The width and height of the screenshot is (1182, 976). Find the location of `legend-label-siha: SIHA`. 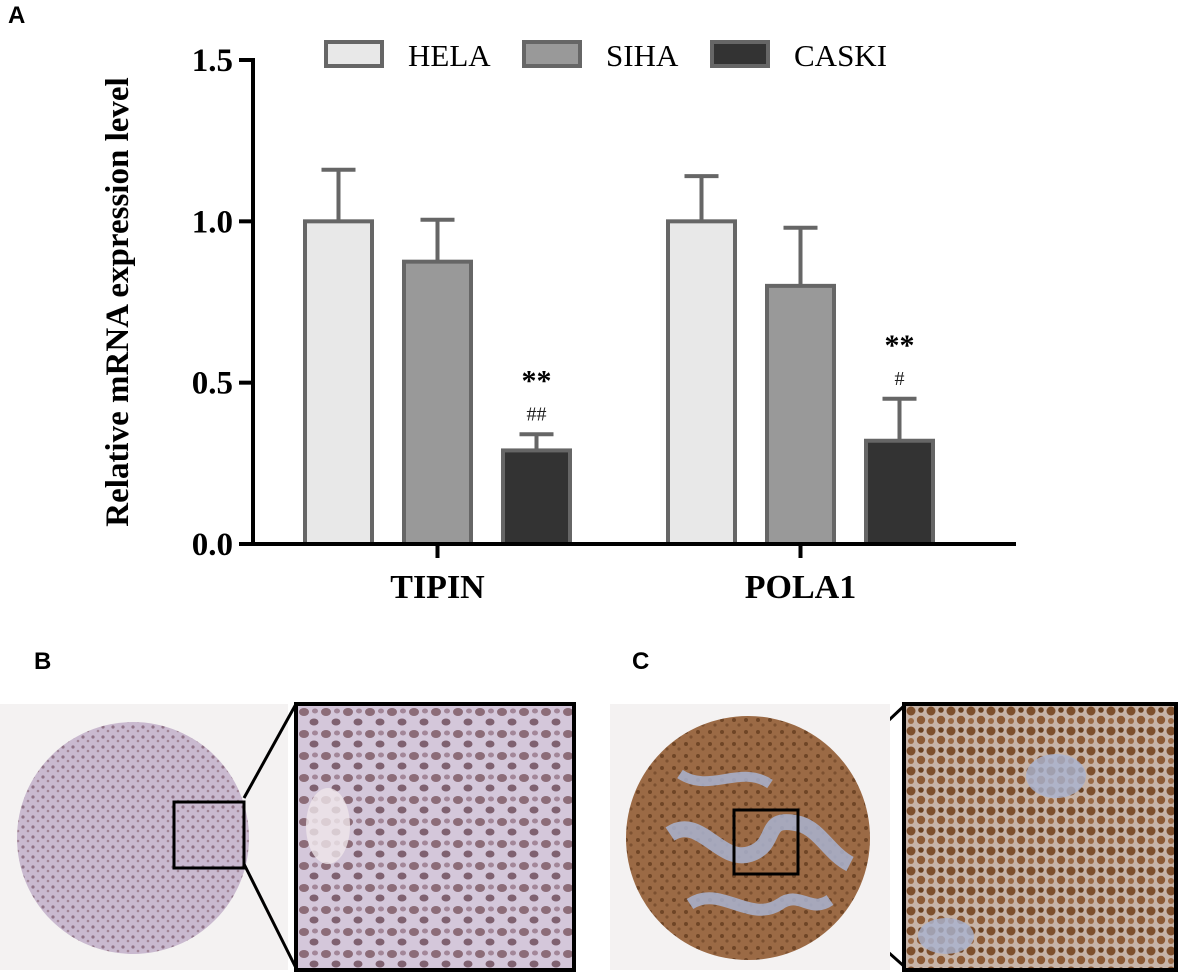

legend-label-siha: SIHA is located at coordinates (642, 55).